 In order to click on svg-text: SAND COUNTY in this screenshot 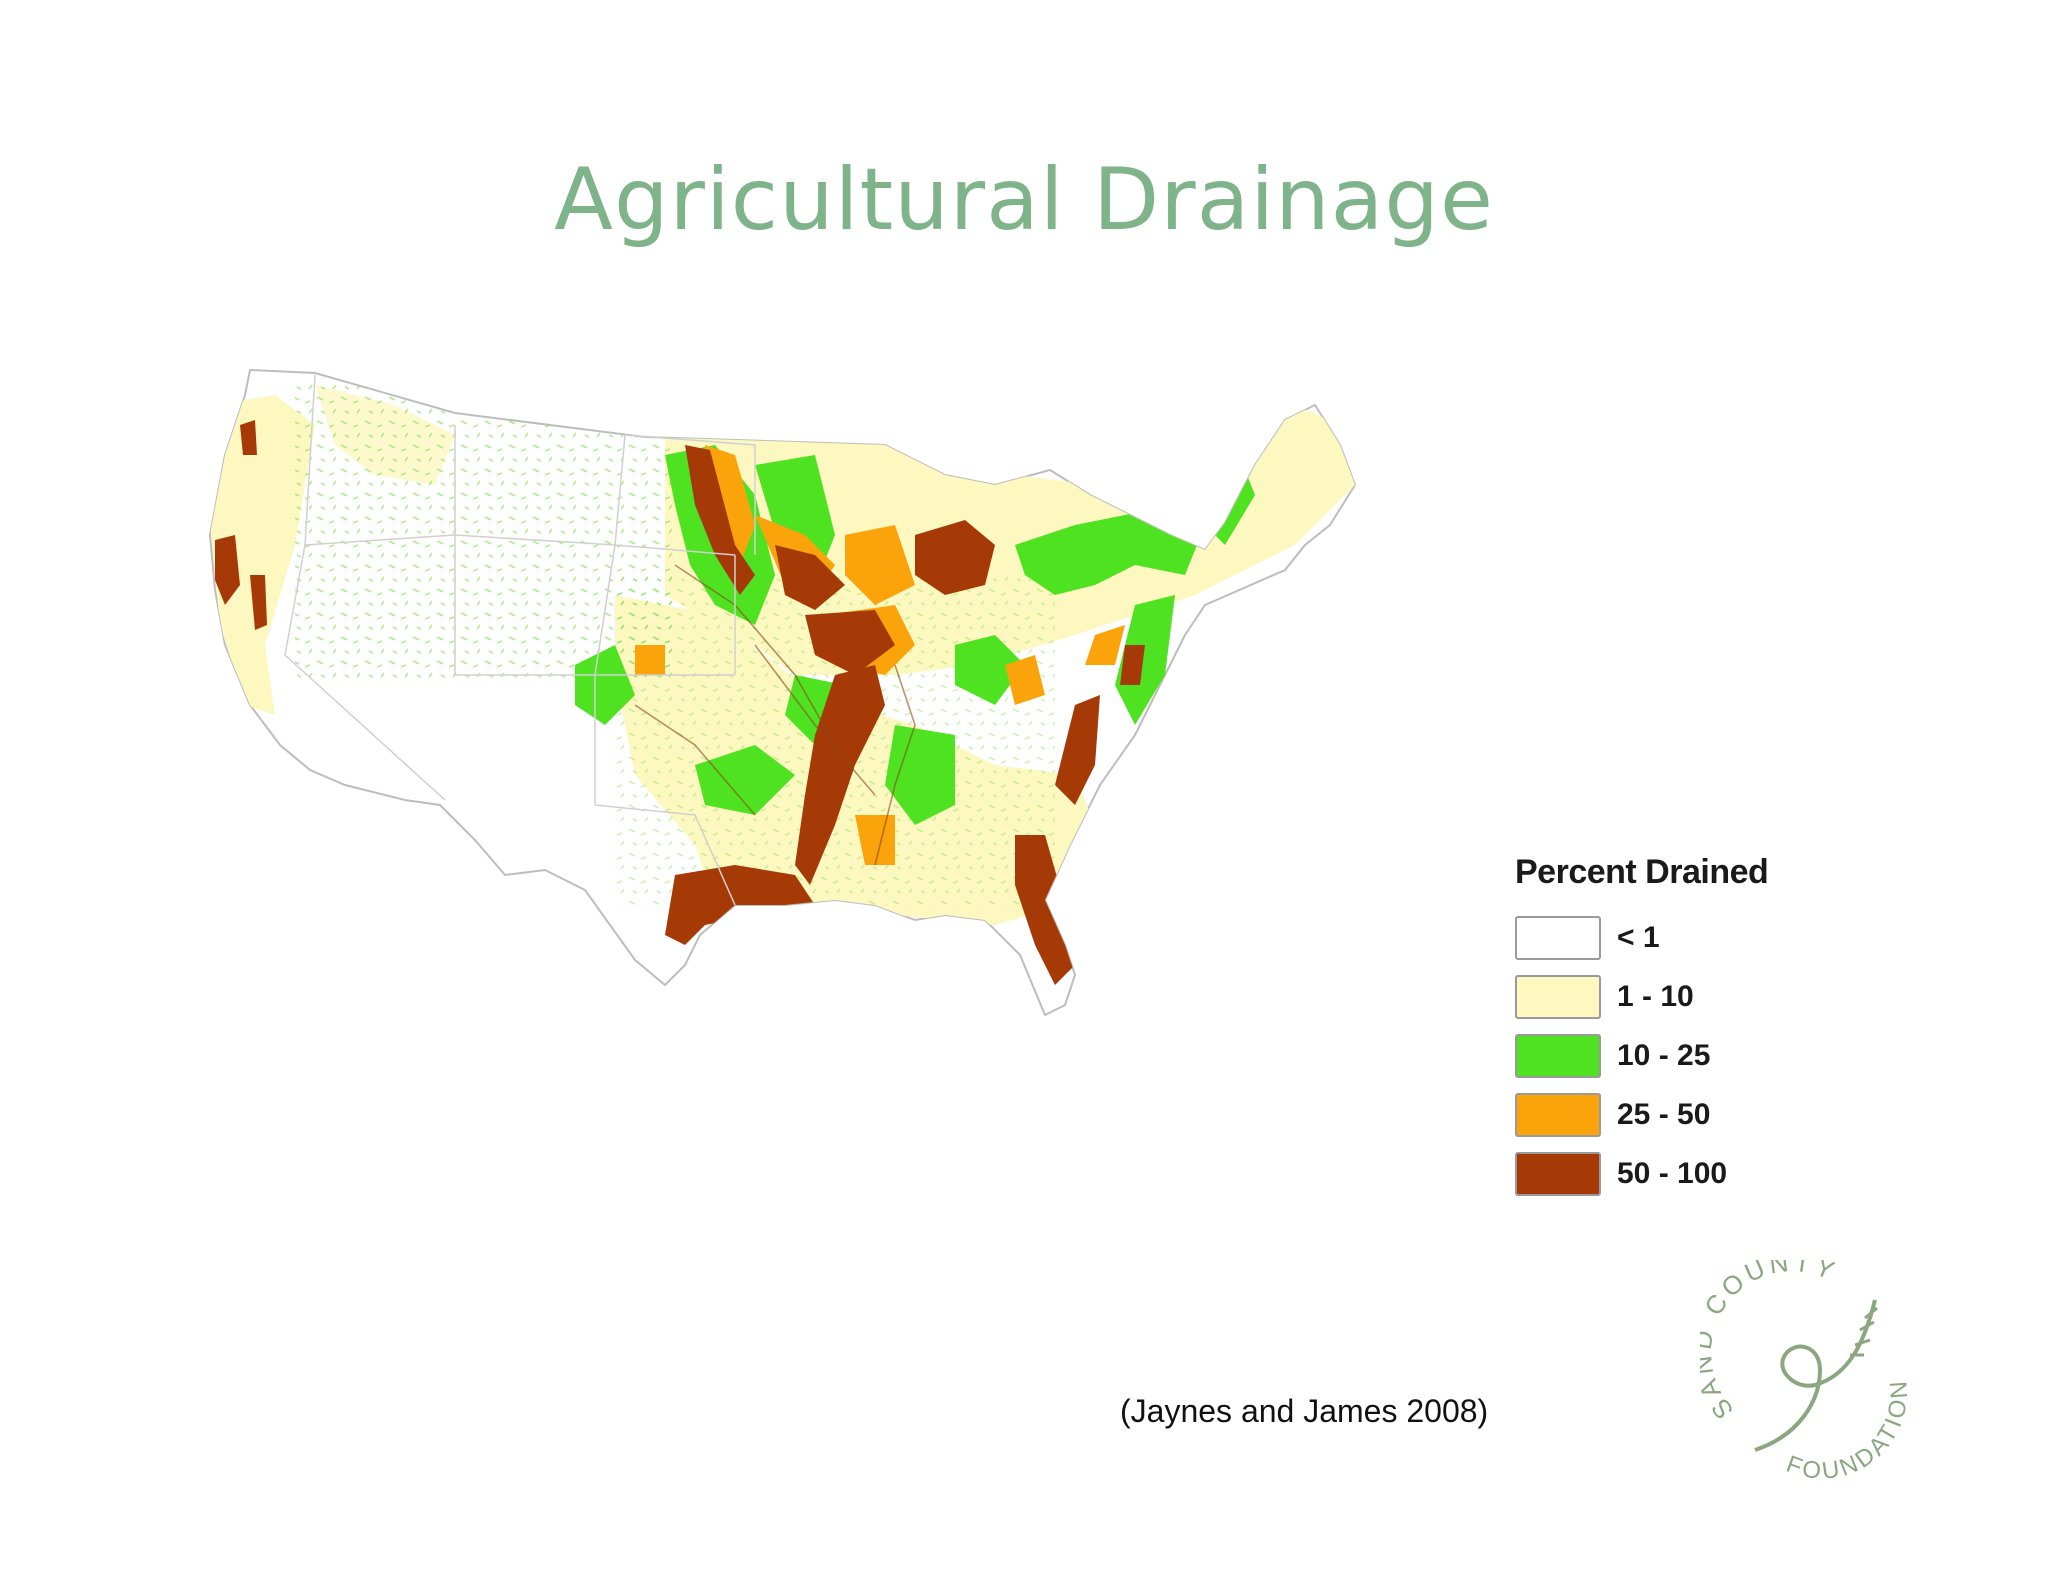, I will do `click(1771, 1342)`.